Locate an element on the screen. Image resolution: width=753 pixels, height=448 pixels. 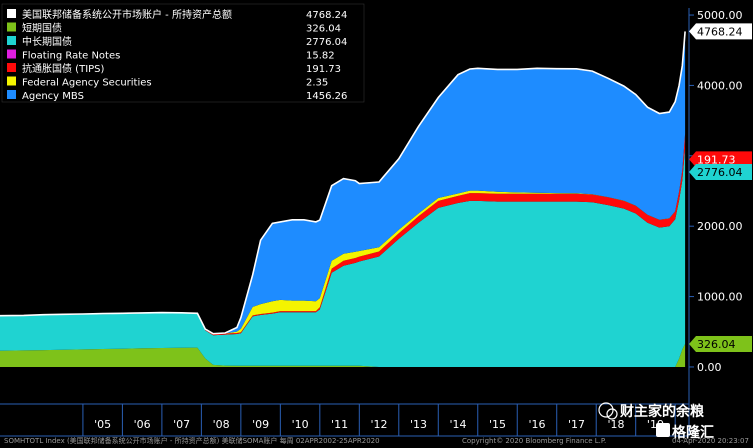
legend-swatch-agency is located at coordinates (11, 81).